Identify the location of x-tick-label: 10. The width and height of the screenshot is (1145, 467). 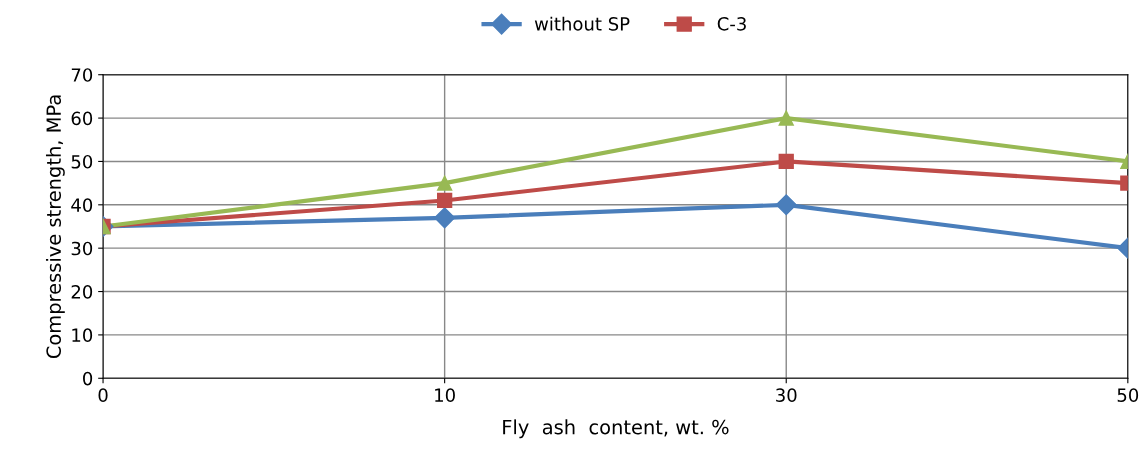
(445, 395).